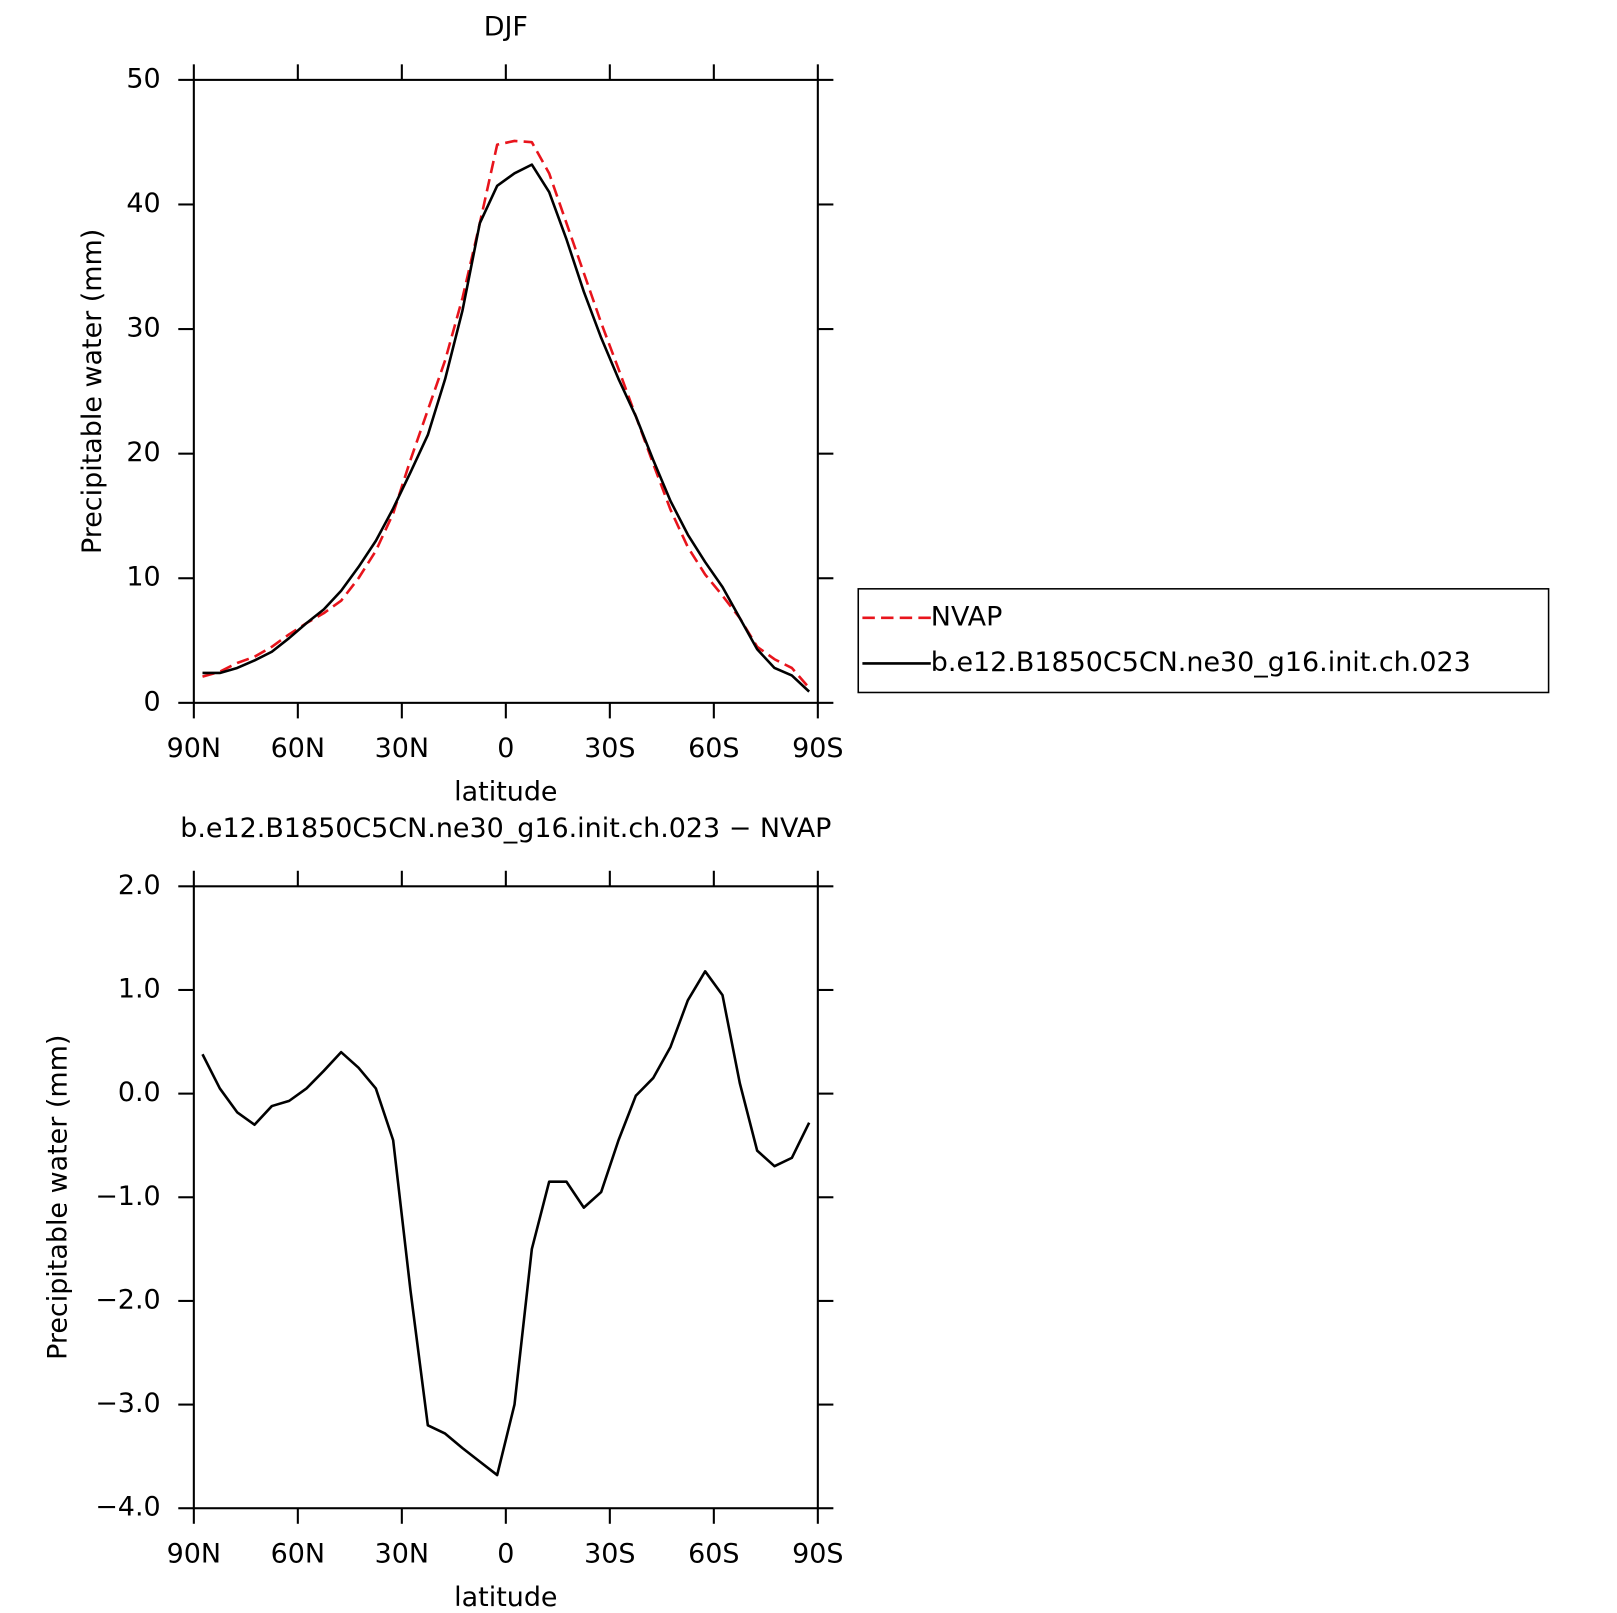  I want to click on chart-title: DJF, so click(506, 27).